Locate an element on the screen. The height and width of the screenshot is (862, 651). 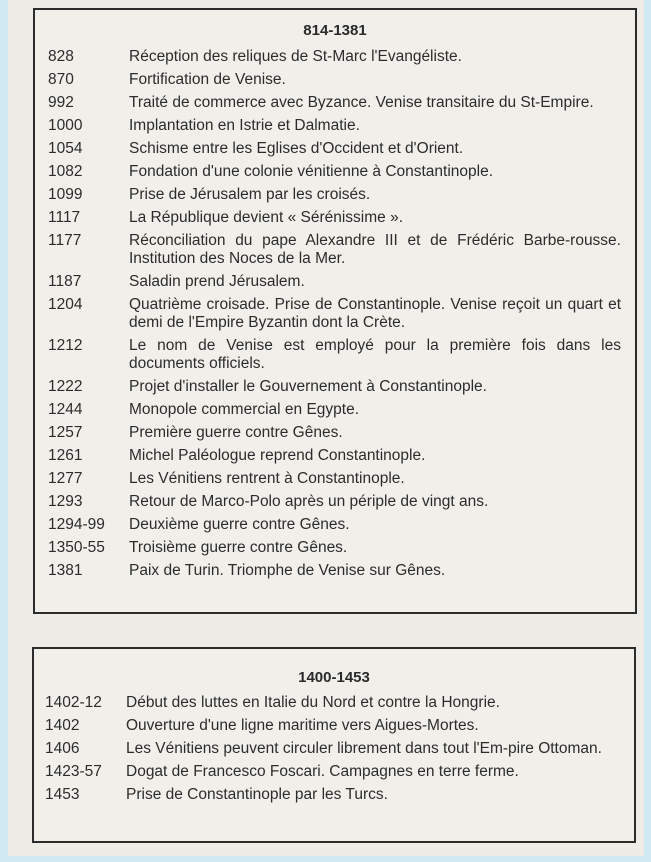
entry-date: 1423-57 is located at coordinates (73, 771).